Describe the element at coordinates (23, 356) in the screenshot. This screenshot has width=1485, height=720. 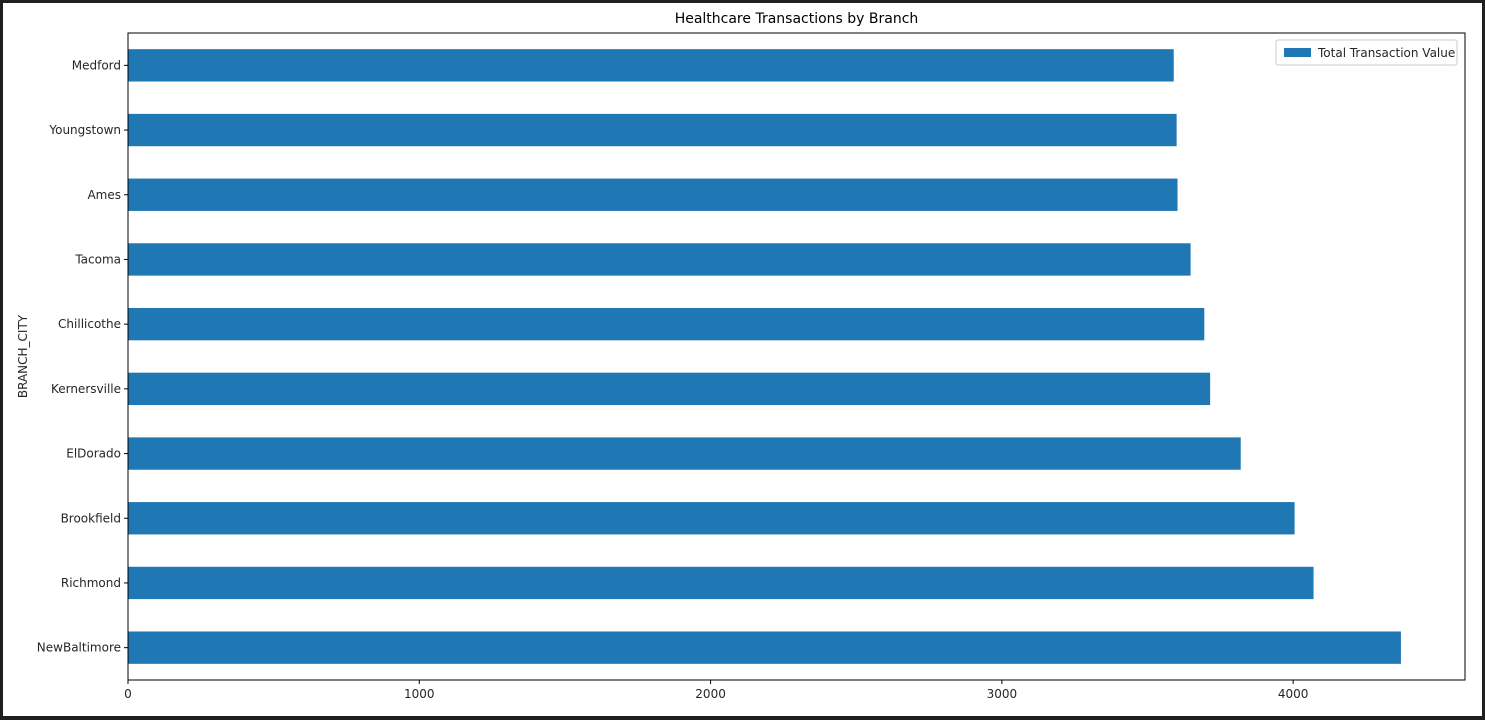
I see `y-axis-title: BRANCH_CITY` at that location.